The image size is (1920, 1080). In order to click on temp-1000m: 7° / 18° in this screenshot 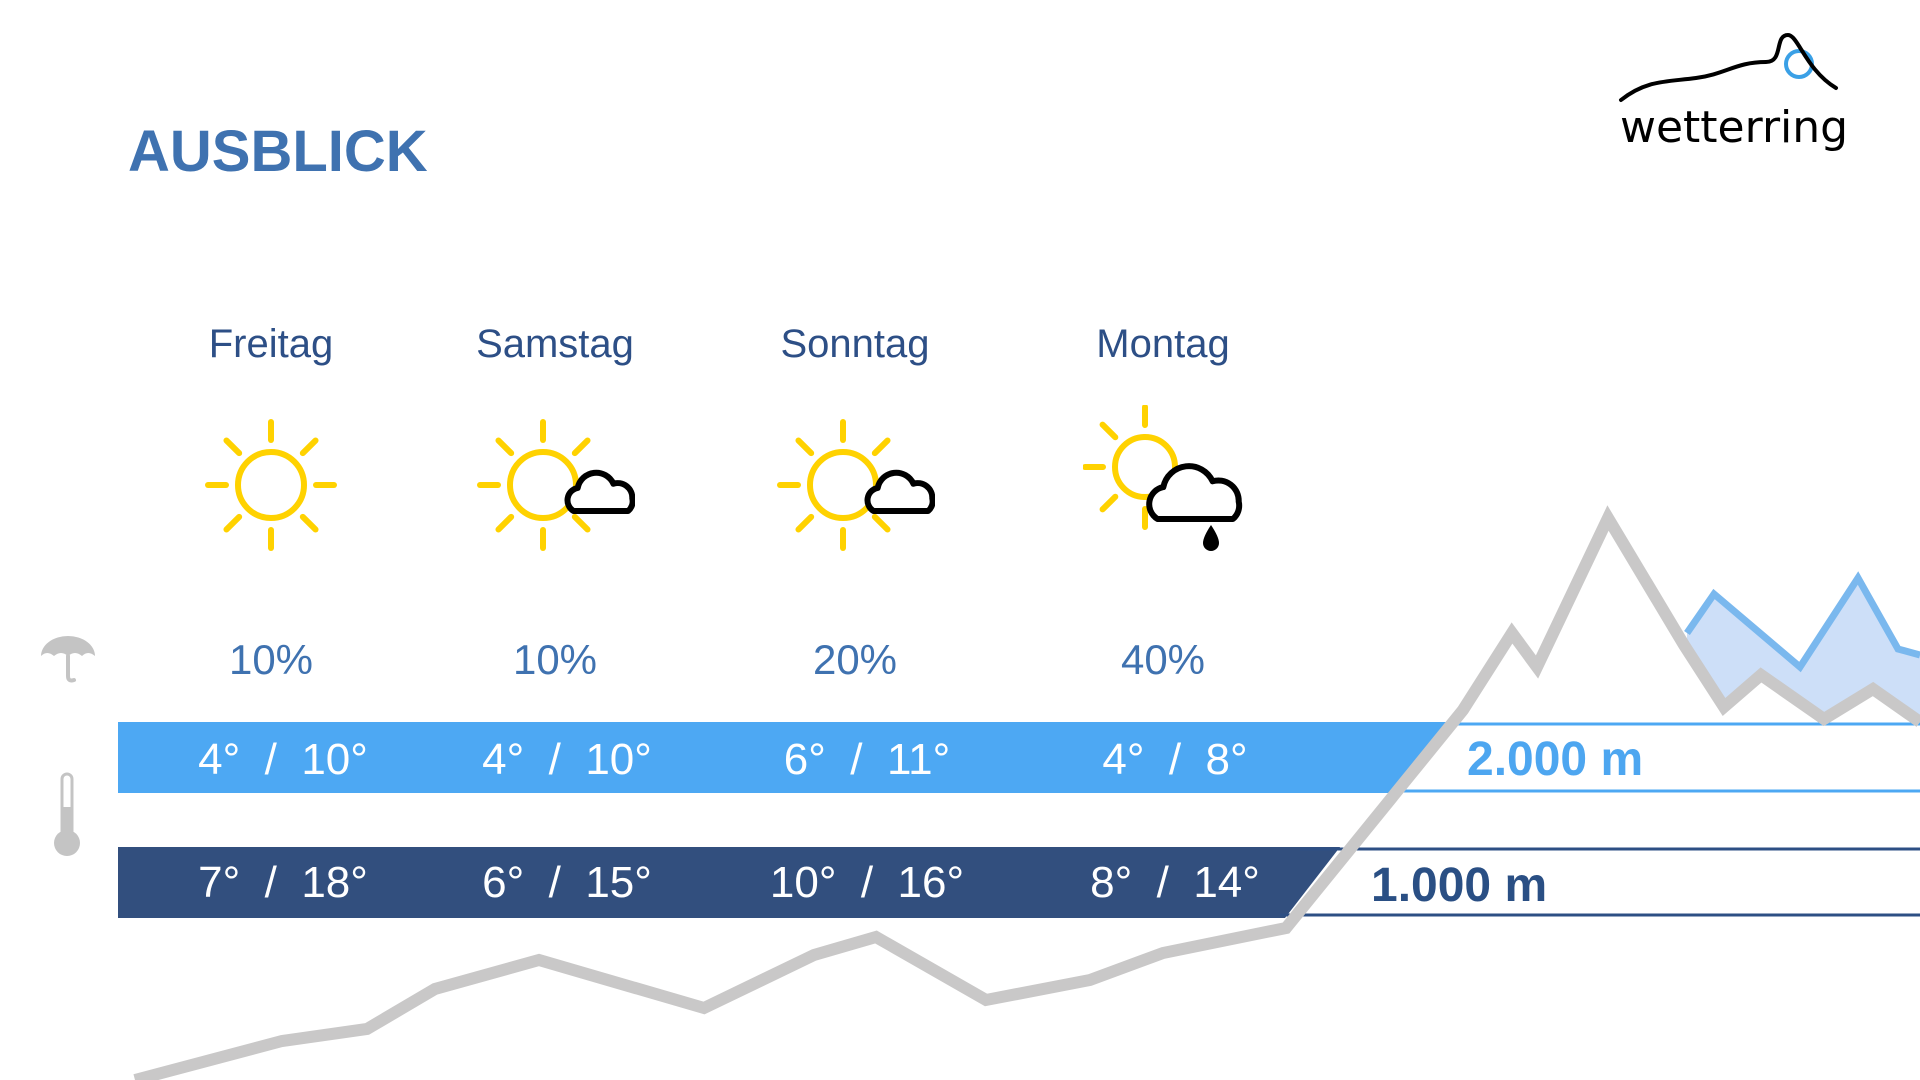, I will do `click(283, 882)`.